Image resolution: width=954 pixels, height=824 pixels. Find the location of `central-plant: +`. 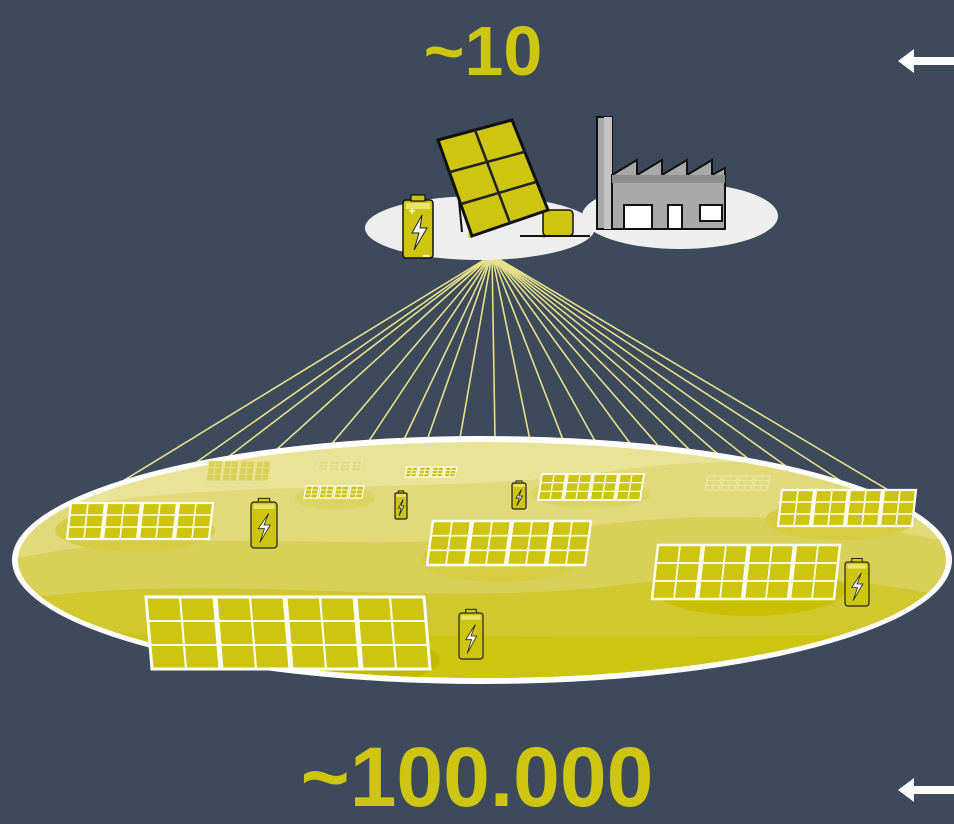

central-plant: + is located at coordinates (571, 188).